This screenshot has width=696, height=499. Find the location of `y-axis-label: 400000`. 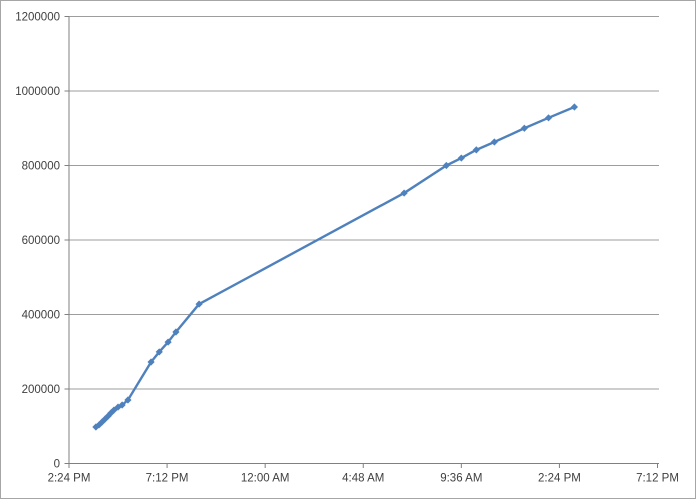

y-axis-label: 400000 is located at coordinates (41, 316).